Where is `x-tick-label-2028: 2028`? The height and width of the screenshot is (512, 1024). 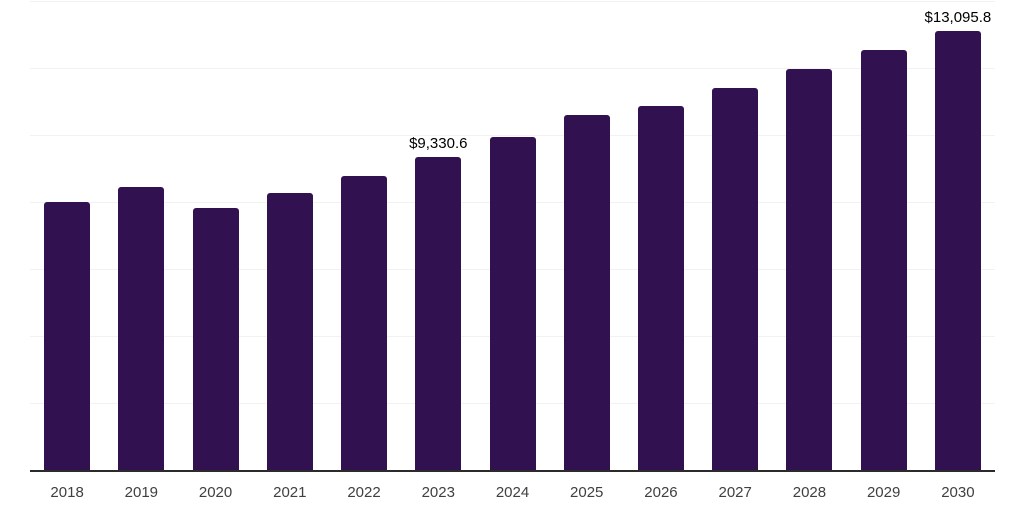
x-tick-label-2028: 2028 is located at coordinates (809, 492).